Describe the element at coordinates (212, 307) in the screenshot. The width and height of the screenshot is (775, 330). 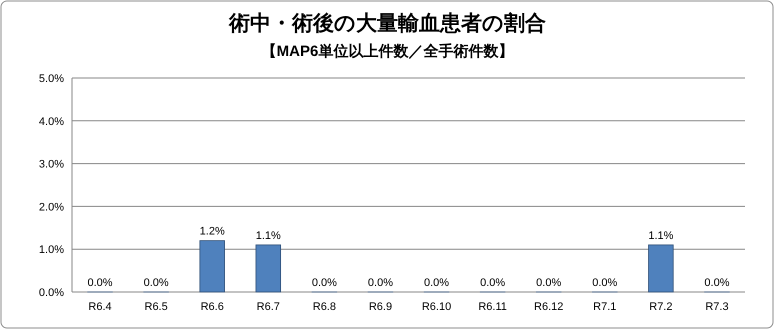
I see `x-tick-label: R6.6` at that location.